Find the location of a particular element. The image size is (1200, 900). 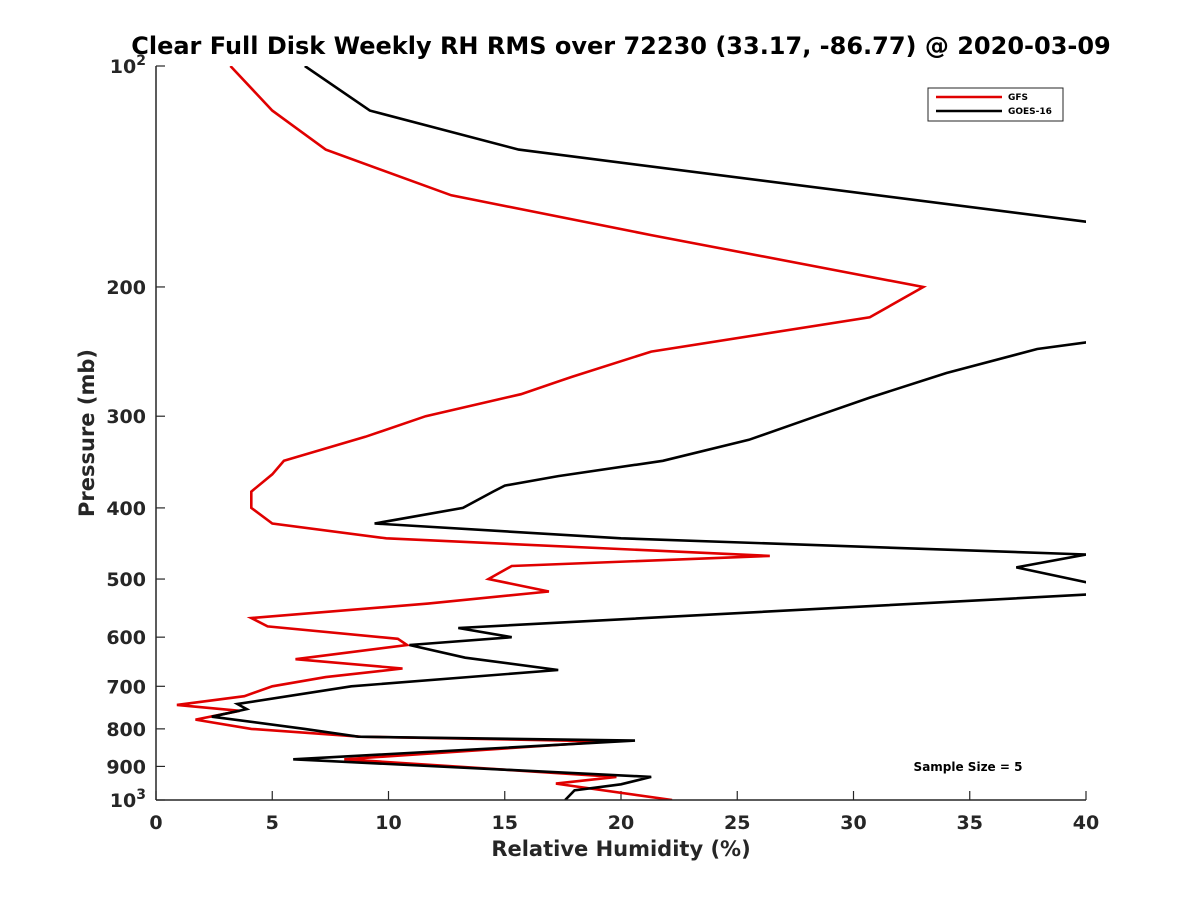

x-tick-labels: 0 5 10 15 20 25 30 35 40 is located at coordinates (624, 823).